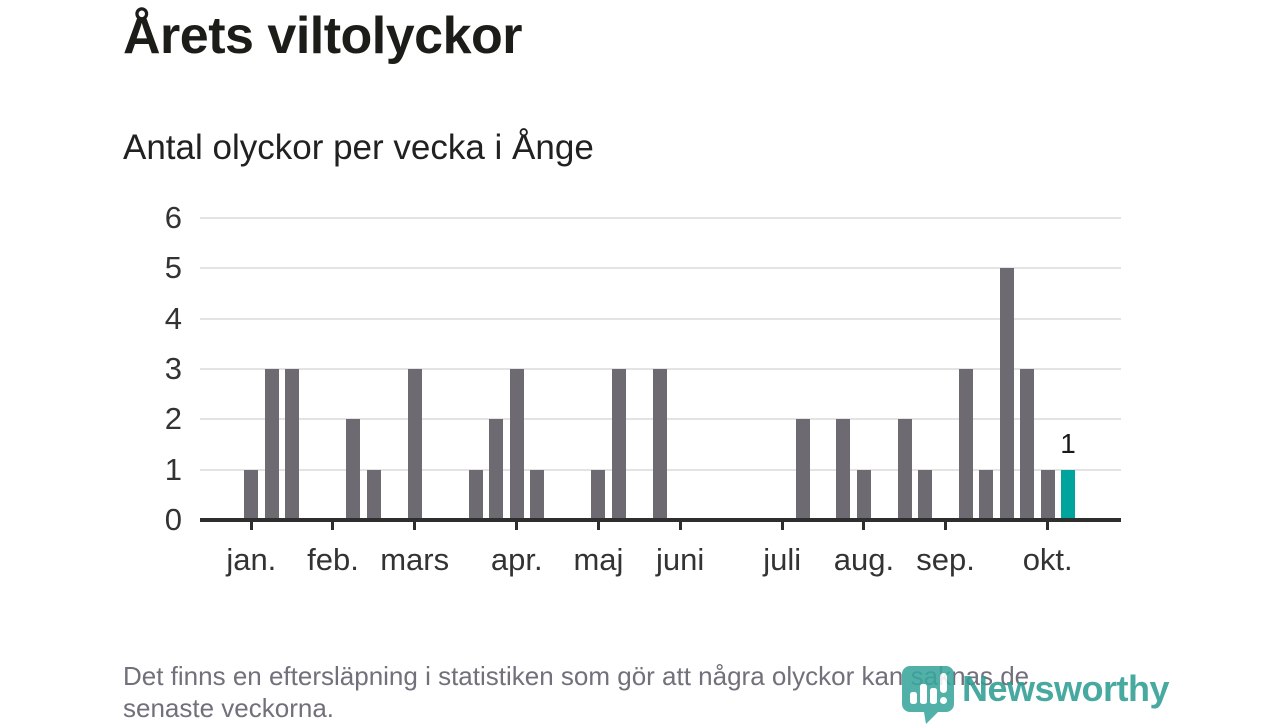 This screenshot has width=1280, height=724. I want to click on y-axis-label-0: 0, so click(173, 519).